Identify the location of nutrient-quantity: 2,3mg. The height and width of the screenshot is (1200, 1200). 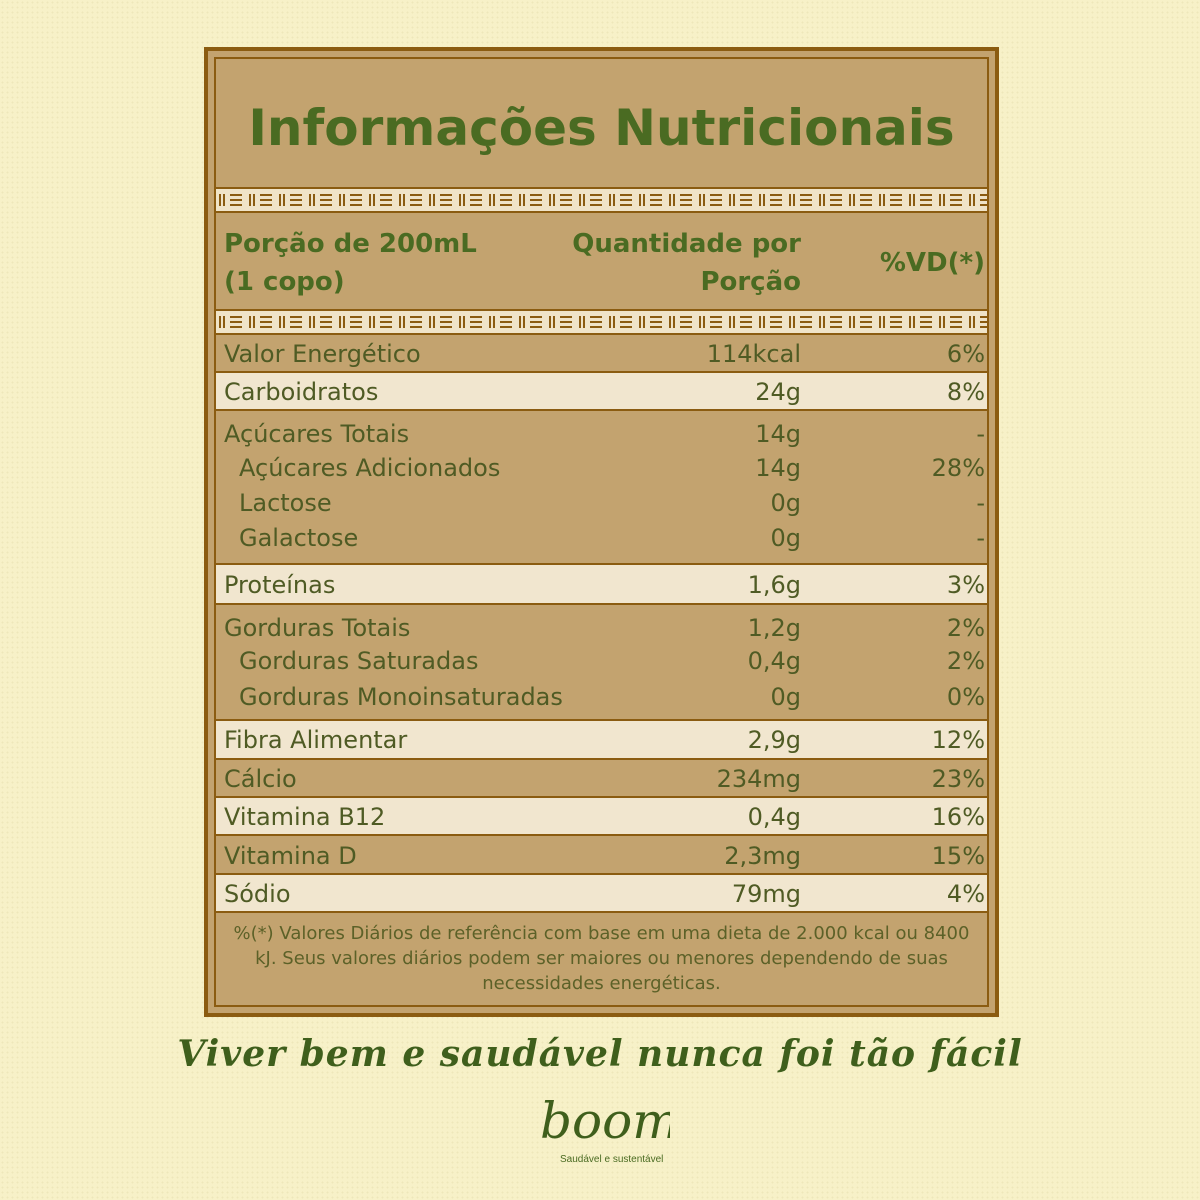
(762, 856).